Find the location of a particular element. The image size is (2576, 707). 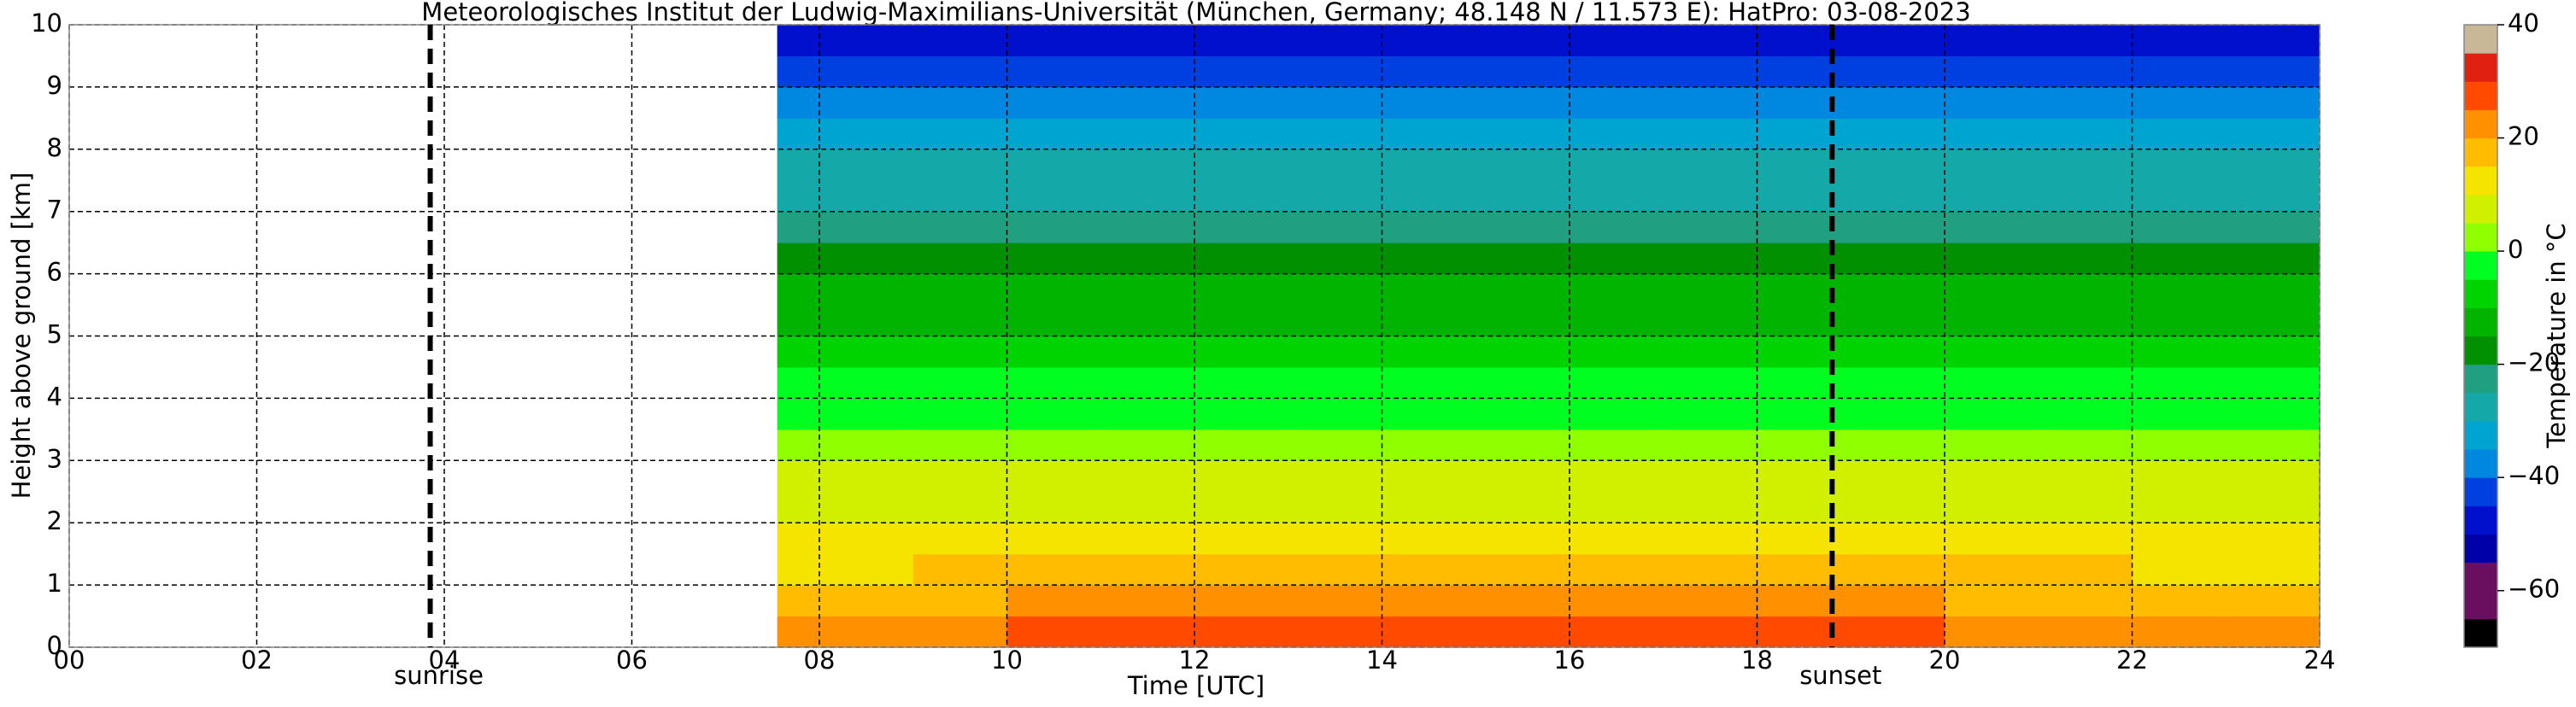

x-tick-label: 16 is located at coordinates (1570, 660).